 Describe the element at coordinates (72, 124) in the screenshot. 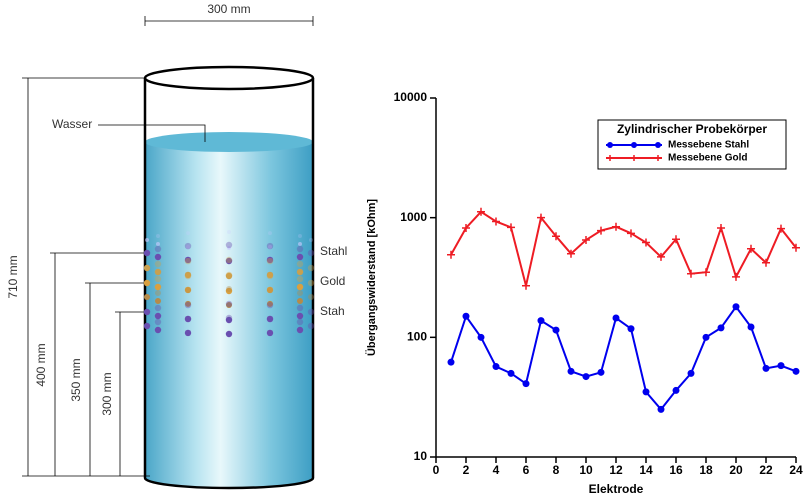

I see `water-label: Wasser` at that location.